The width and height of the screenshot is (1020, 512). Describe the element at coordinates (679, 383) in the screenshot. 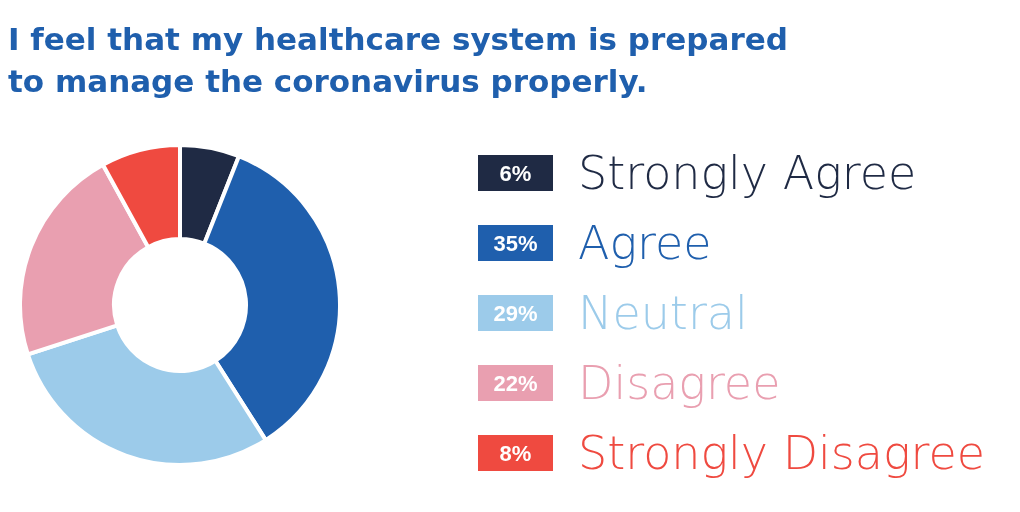

I see `legend-label: Disagree` at that location.